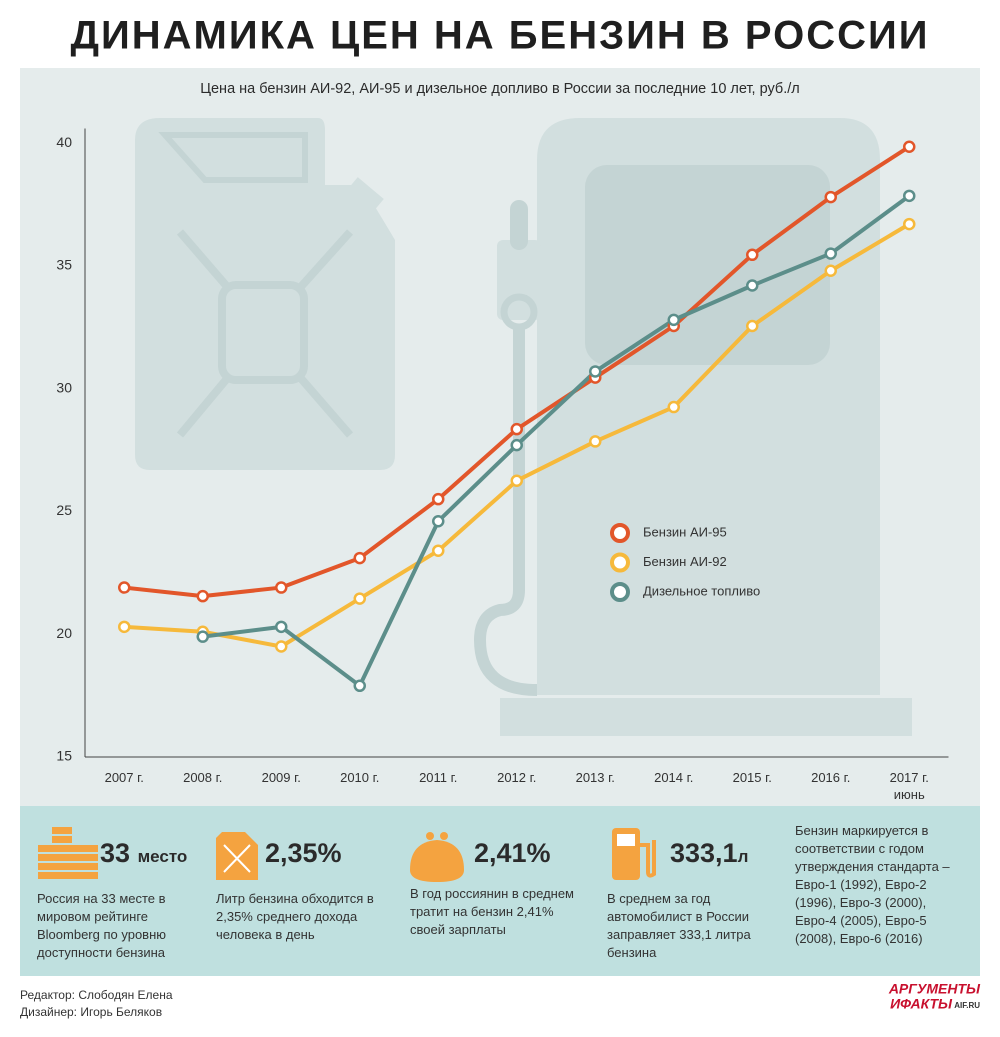 The height and width of the screenshot is (1037, 1000). I want to click on info-value: 33 место, so click(143, 853).